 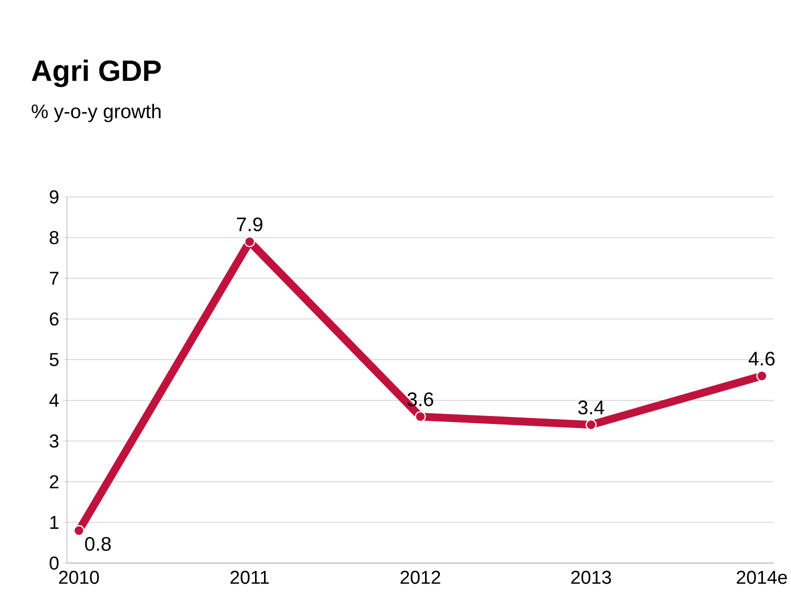 I want to click on y-tick-label: 5, so click(x=54, y=359).